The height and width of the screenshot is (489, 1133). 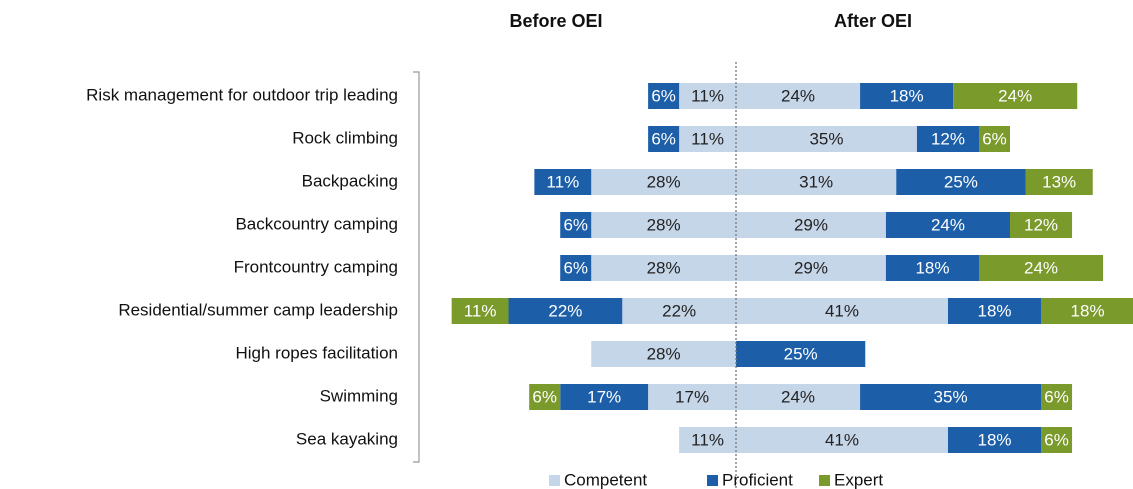 I want to click on category-label: Backpacking, so click(x=350, y=180).